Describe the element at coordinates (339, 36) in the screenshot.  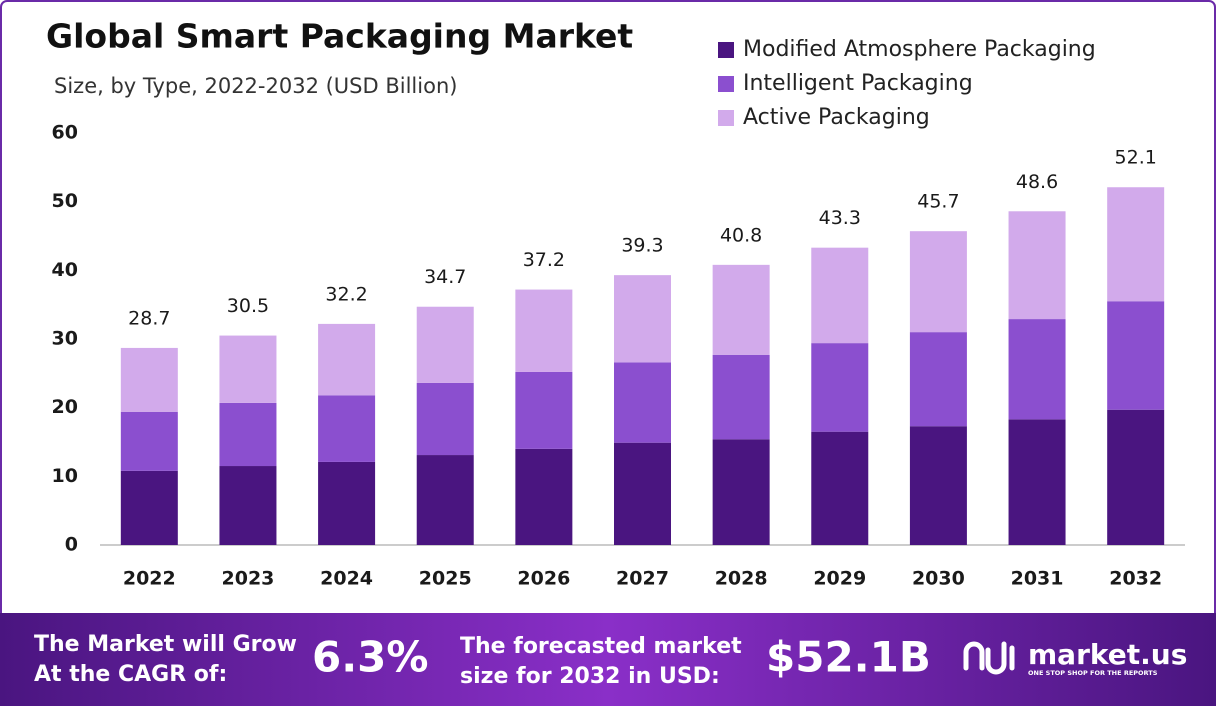
I see `chart-title: Global Smart Packaging Market` at that location.